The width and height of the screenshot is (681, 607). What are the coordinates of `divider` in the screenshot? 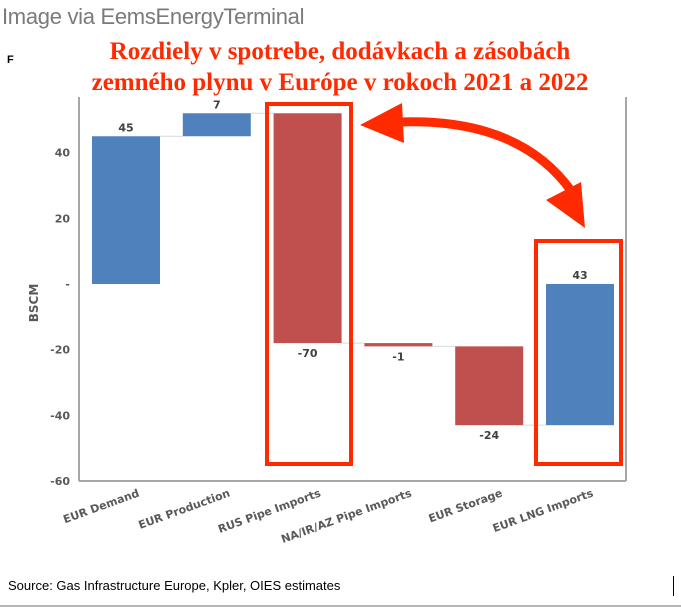 It's located at (340, 606).